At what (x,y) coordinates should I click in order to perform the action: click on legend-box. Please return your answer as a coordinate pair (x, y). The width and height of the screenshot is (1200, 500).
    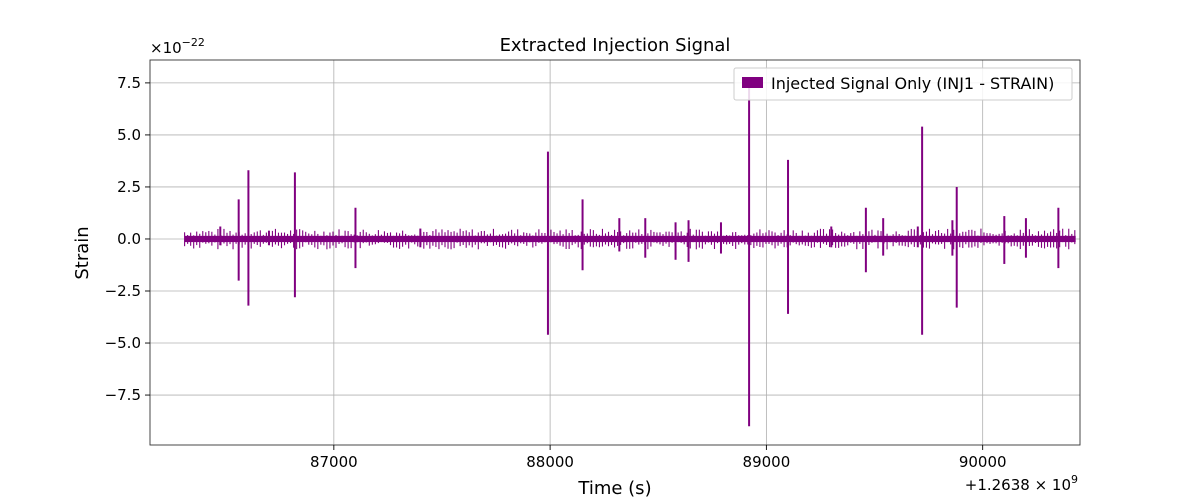
    Looking at the image, I should click on (903, 84).